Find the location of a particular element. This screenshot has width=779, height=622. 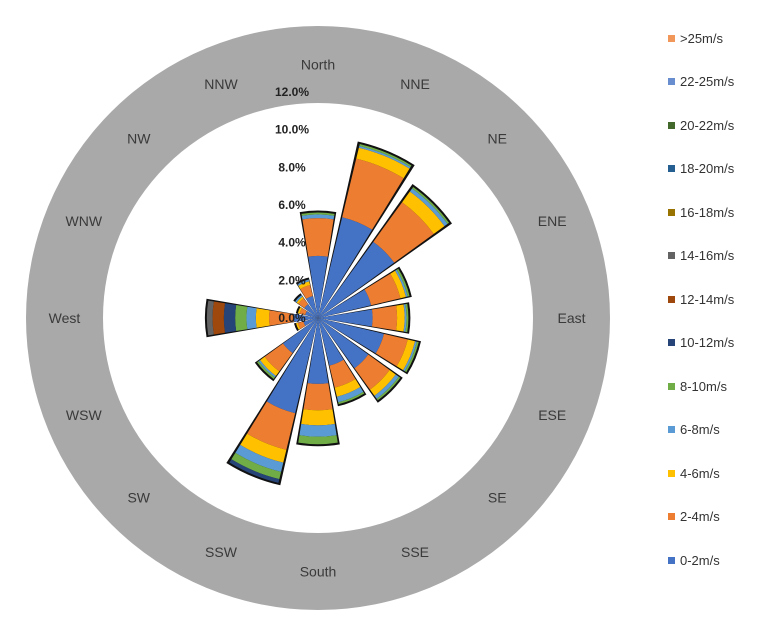

sector-north is located at coordinates (318, 264).